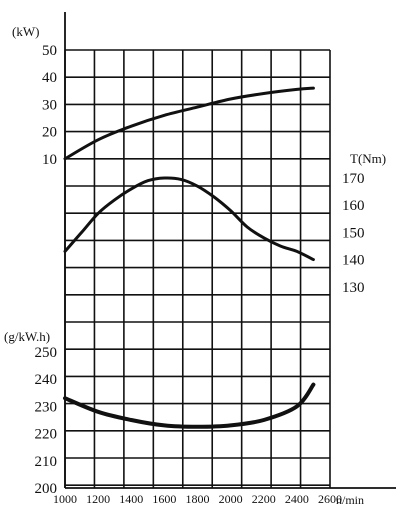 The height and width of the screenshot is (513, 404). Describe the element at coordinates (46, 435) in the screenshot. I see `consumption-tick-label: 220` at that location.